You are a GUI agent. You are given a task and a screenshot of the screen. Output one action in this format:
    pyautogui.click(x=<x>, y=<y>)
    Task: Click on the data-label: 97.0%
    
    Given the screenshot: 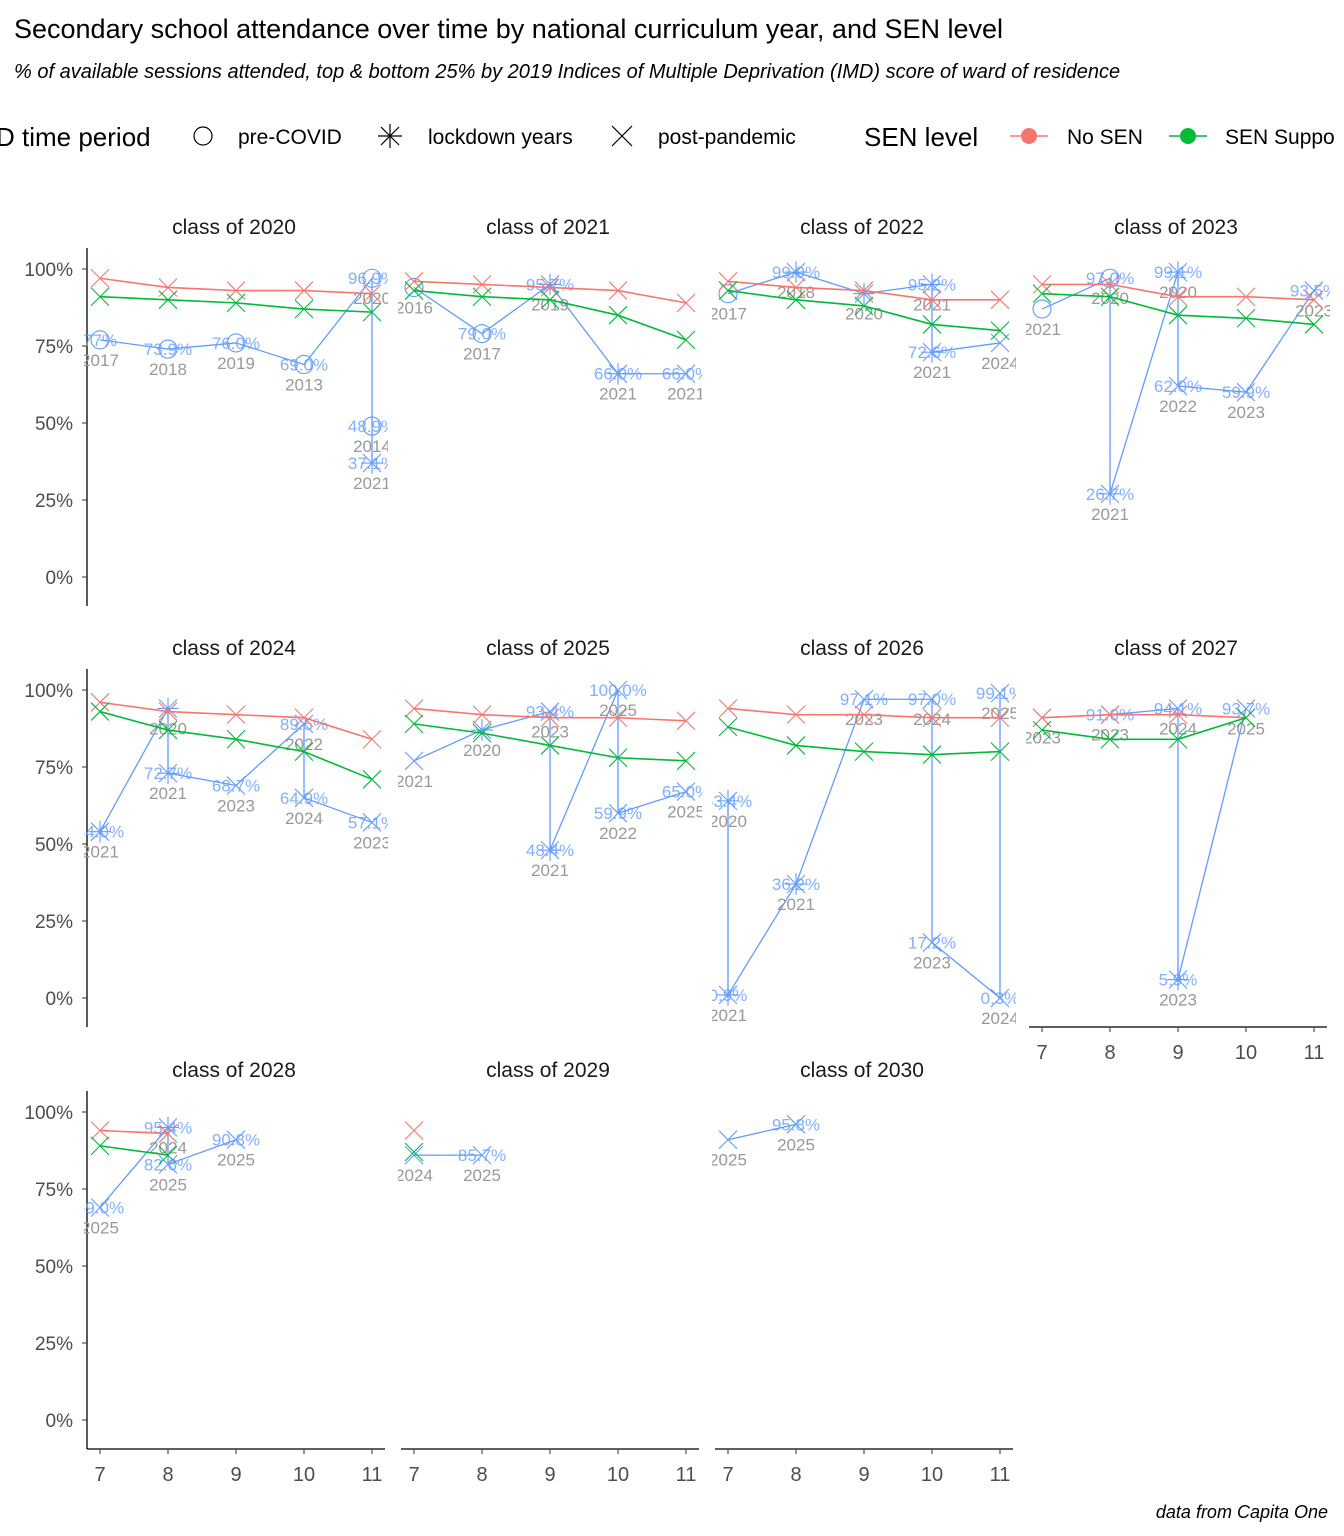 What is the action you would take?
    pyautogui.click(x=932, y=699)
    